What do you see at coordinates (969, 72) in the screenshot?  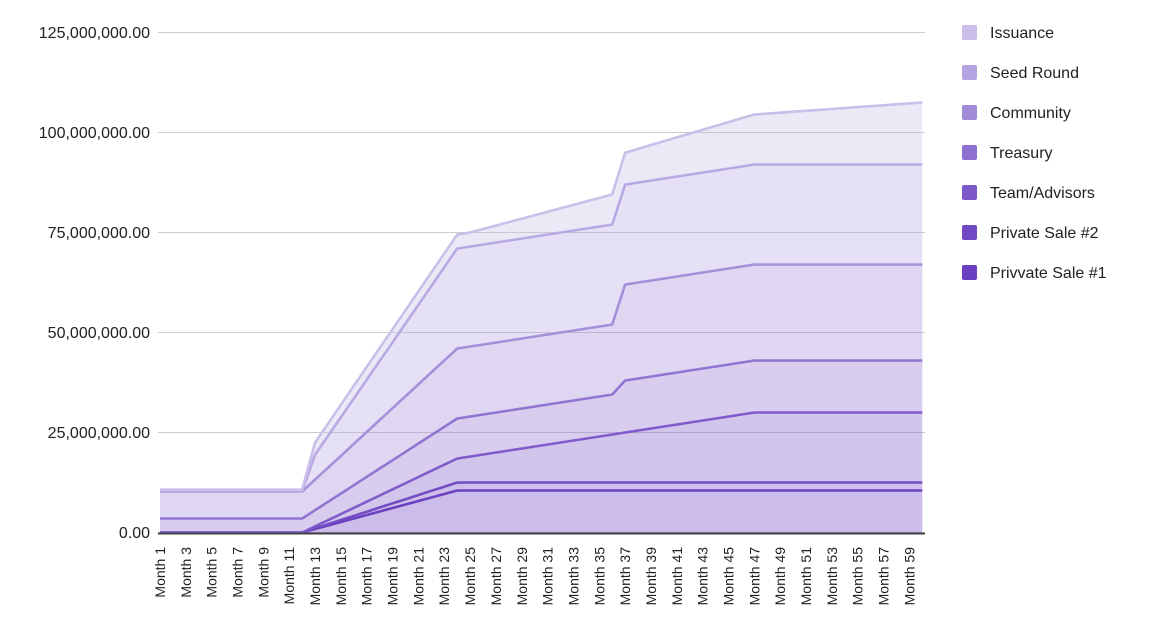 I see `legend-swatch-seed-round` at bounding box center [969, 72].